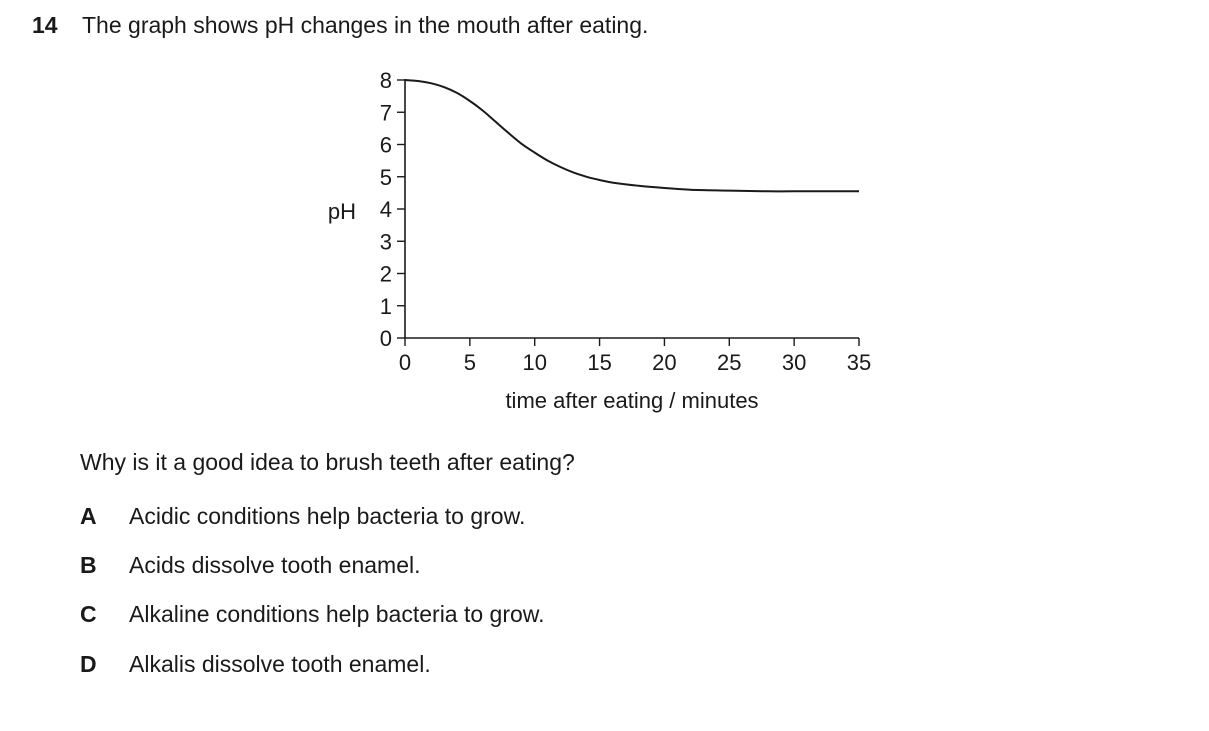 This screenshot has height=731, width=1209. I want to click on x-tick-label: 20, so click(664, 362).